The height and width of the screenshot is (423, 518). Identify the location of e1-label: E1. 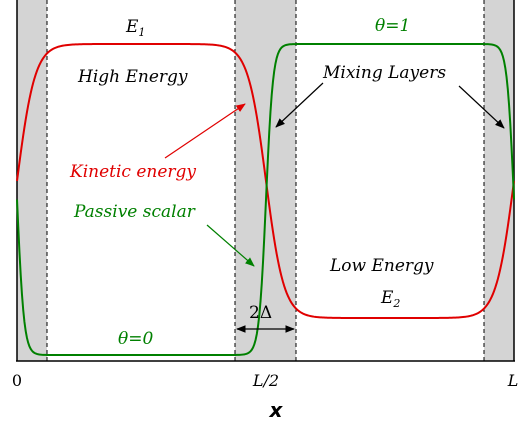
(135, 28).